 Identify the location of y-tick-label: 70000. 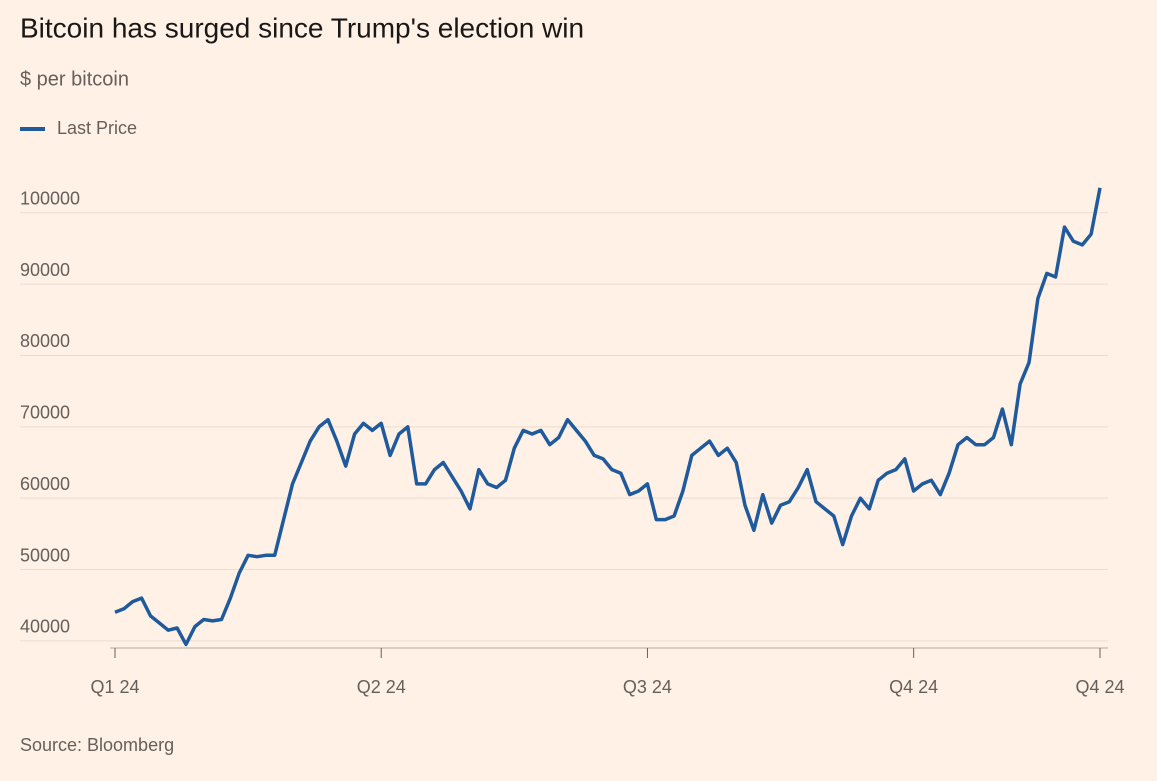
(45, 413).